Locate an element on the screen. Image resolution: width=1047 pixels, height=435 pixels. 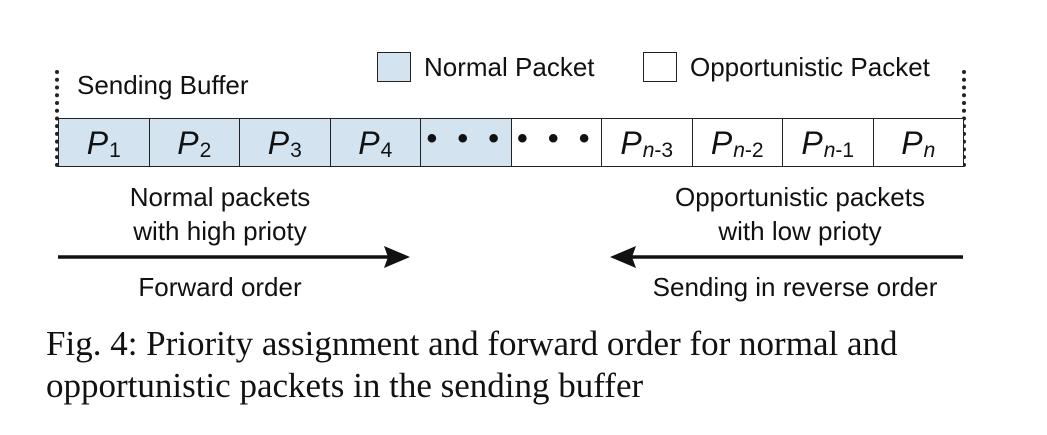
packet-subscript-offset: -2 is located at coordinates (754, 150).